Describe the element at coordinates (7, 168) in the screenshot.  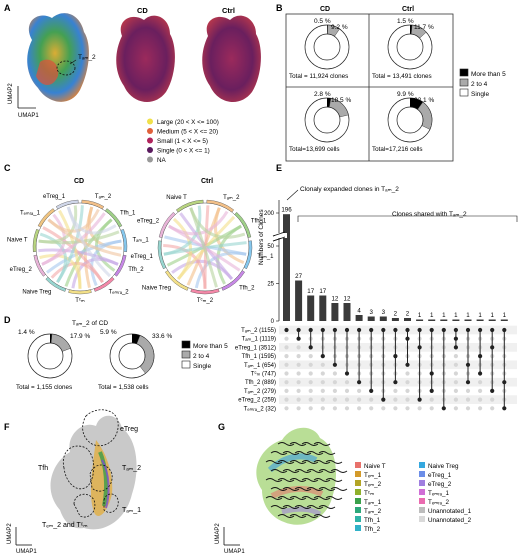
I see `panel-letter-c: C` at that location.